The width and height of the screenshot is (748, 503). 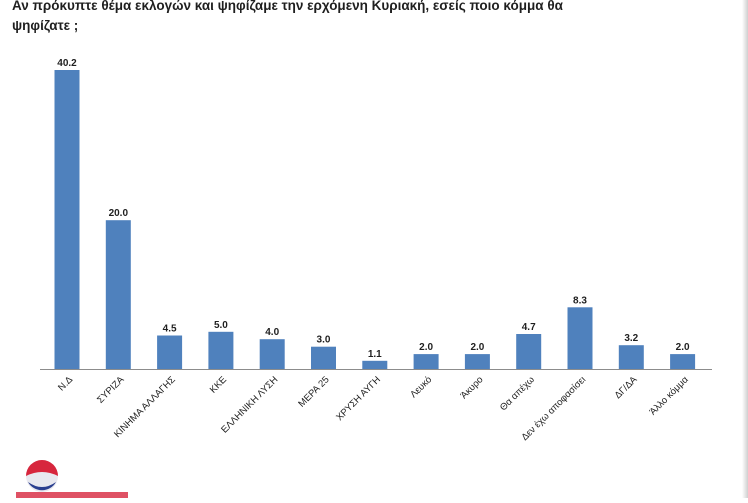 What do you see at coordinates (42, 468) in the screenshot?
I see `logo-red-arc` at bounding box center [42, 468].